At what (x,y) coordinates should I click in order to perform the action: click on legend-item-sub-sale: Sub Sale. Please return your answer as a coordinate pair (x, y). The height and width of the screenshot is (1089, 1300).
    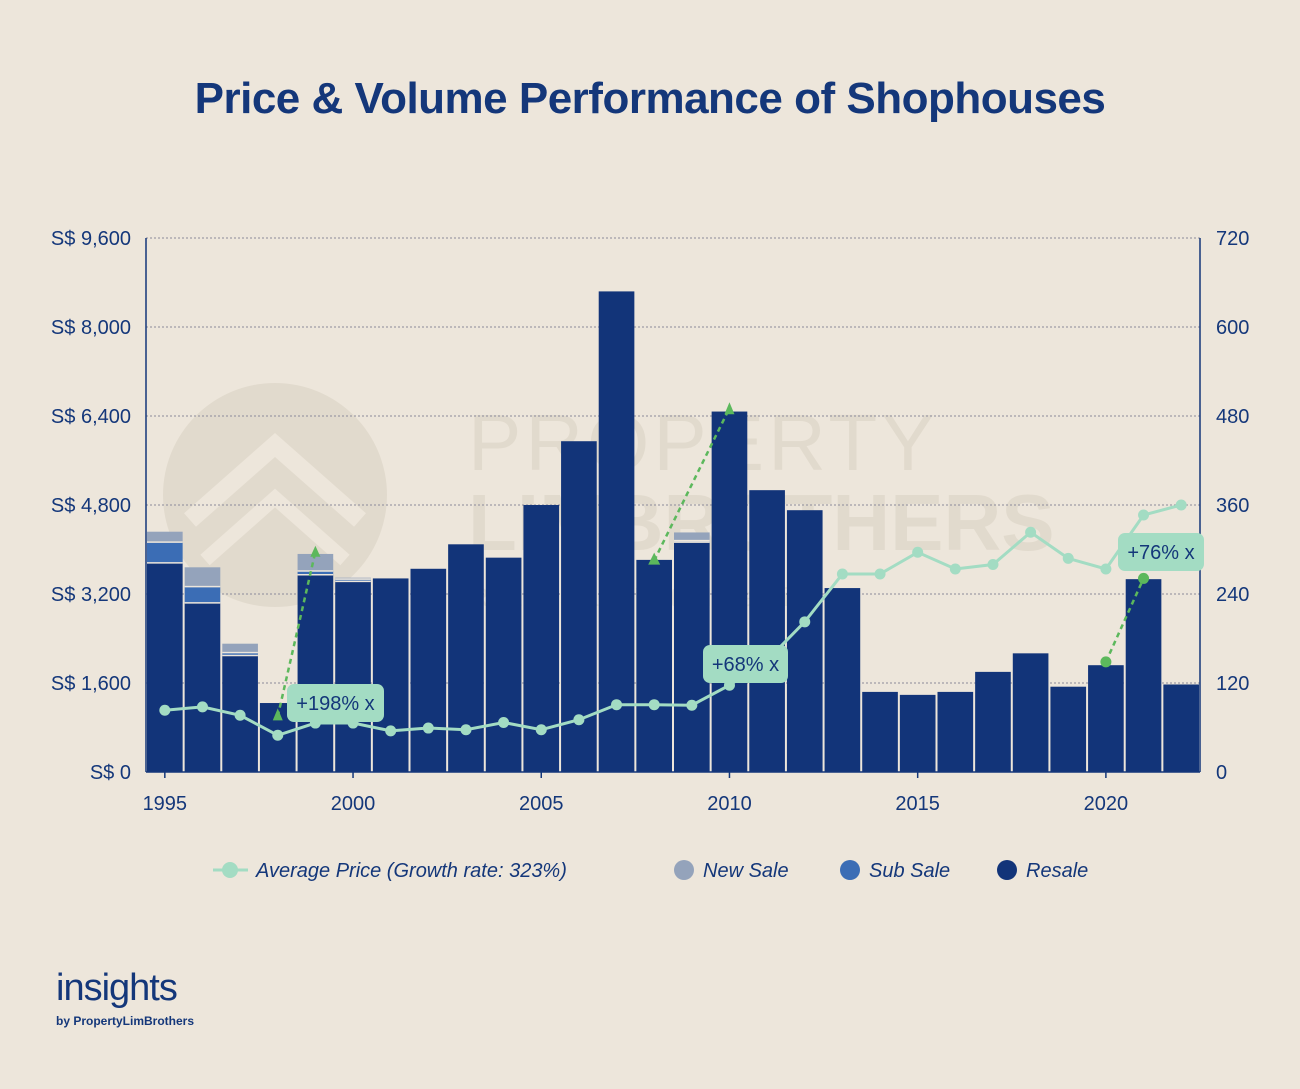
    Looking at the image, I should click on (895, 871).